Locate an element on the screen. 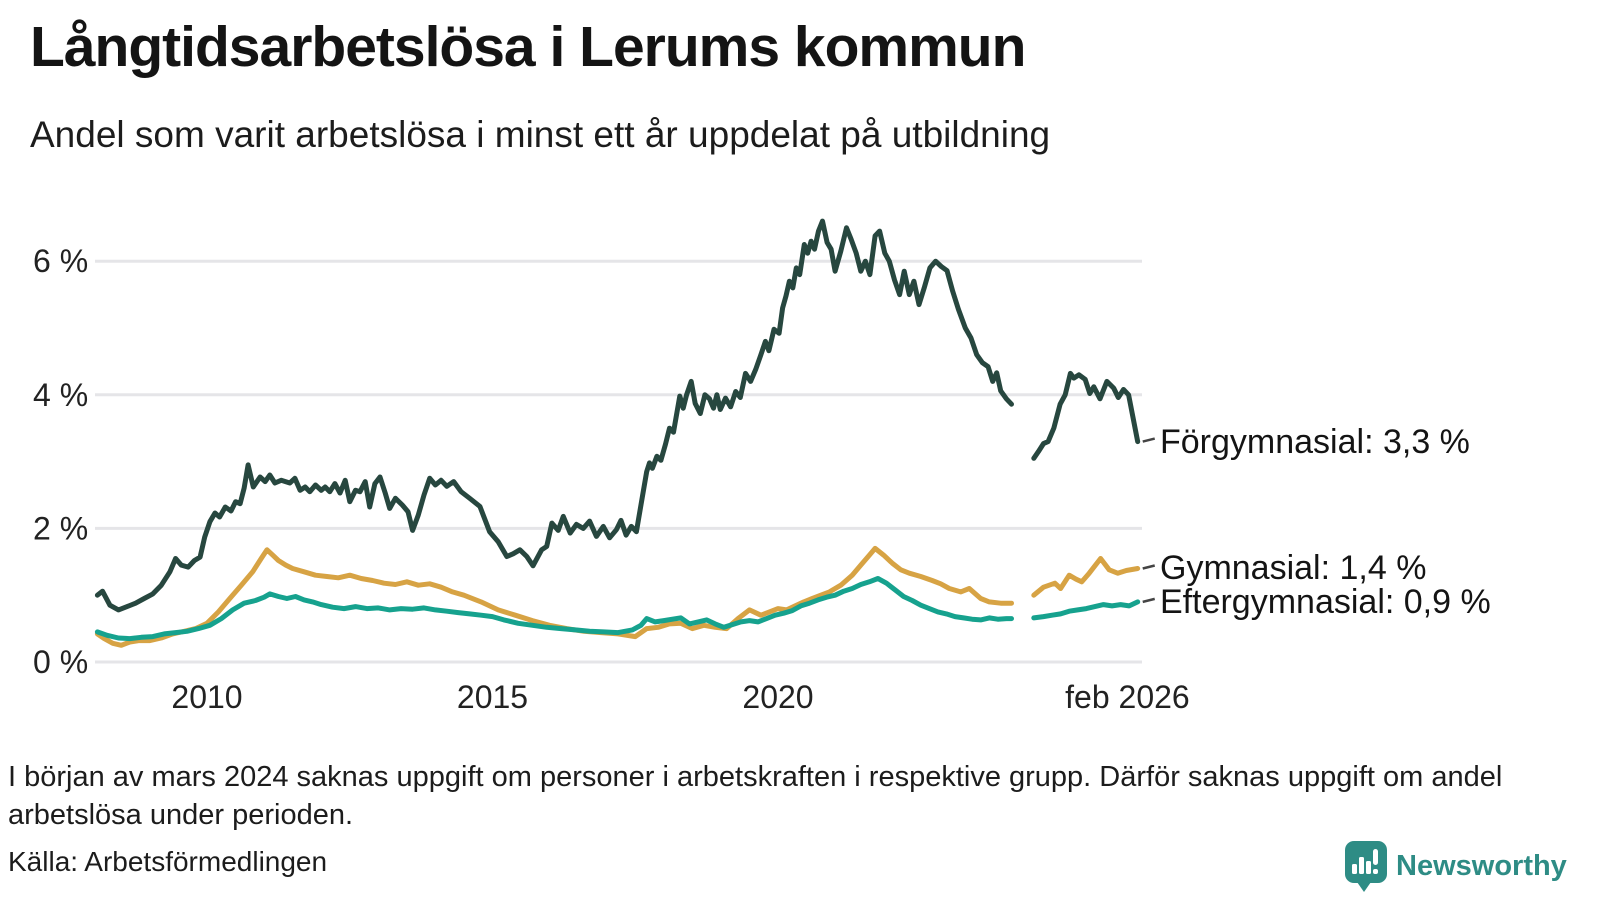 This screenshot has height=900, width=1600. y-axis-tick-label: 6 % is located at coordinates (60, 261).